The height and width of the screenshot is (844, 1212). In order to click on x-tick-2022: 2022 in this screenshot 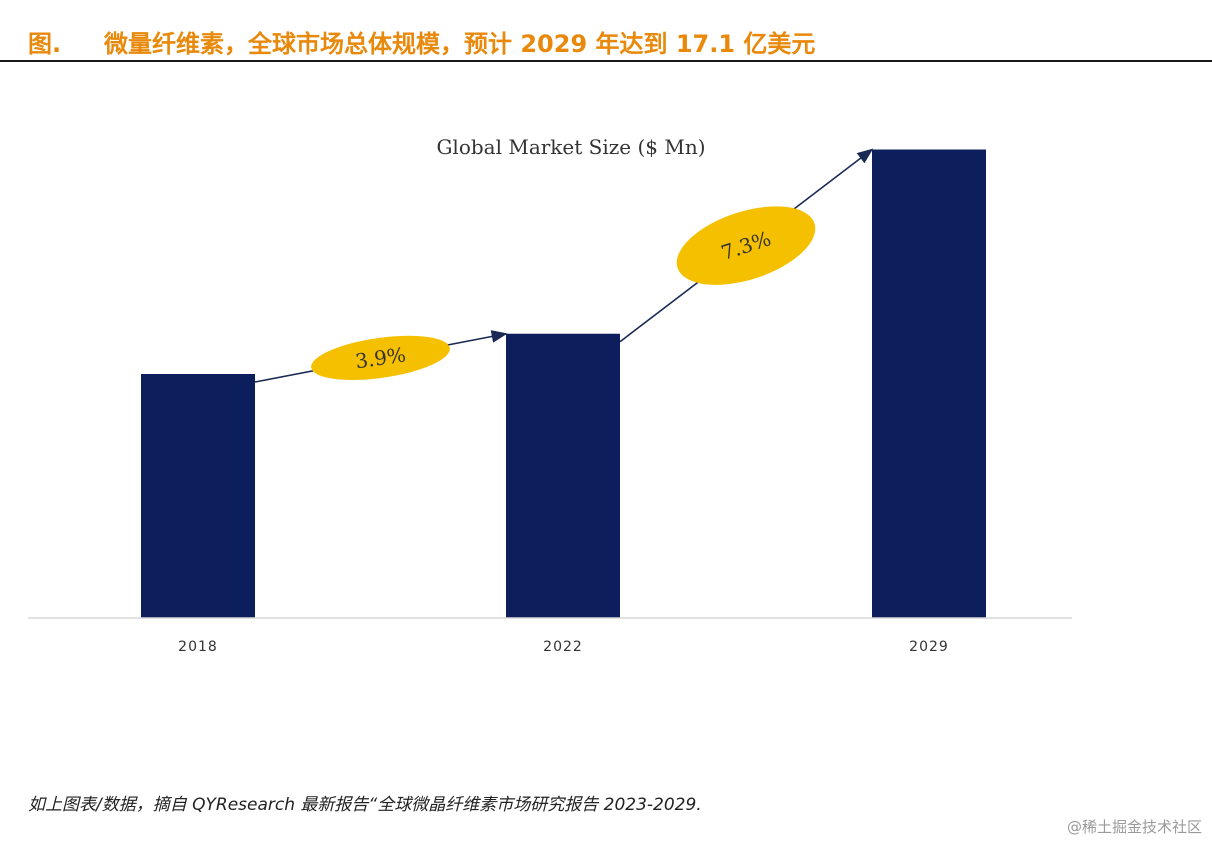, I will do `click(563, 647)`.